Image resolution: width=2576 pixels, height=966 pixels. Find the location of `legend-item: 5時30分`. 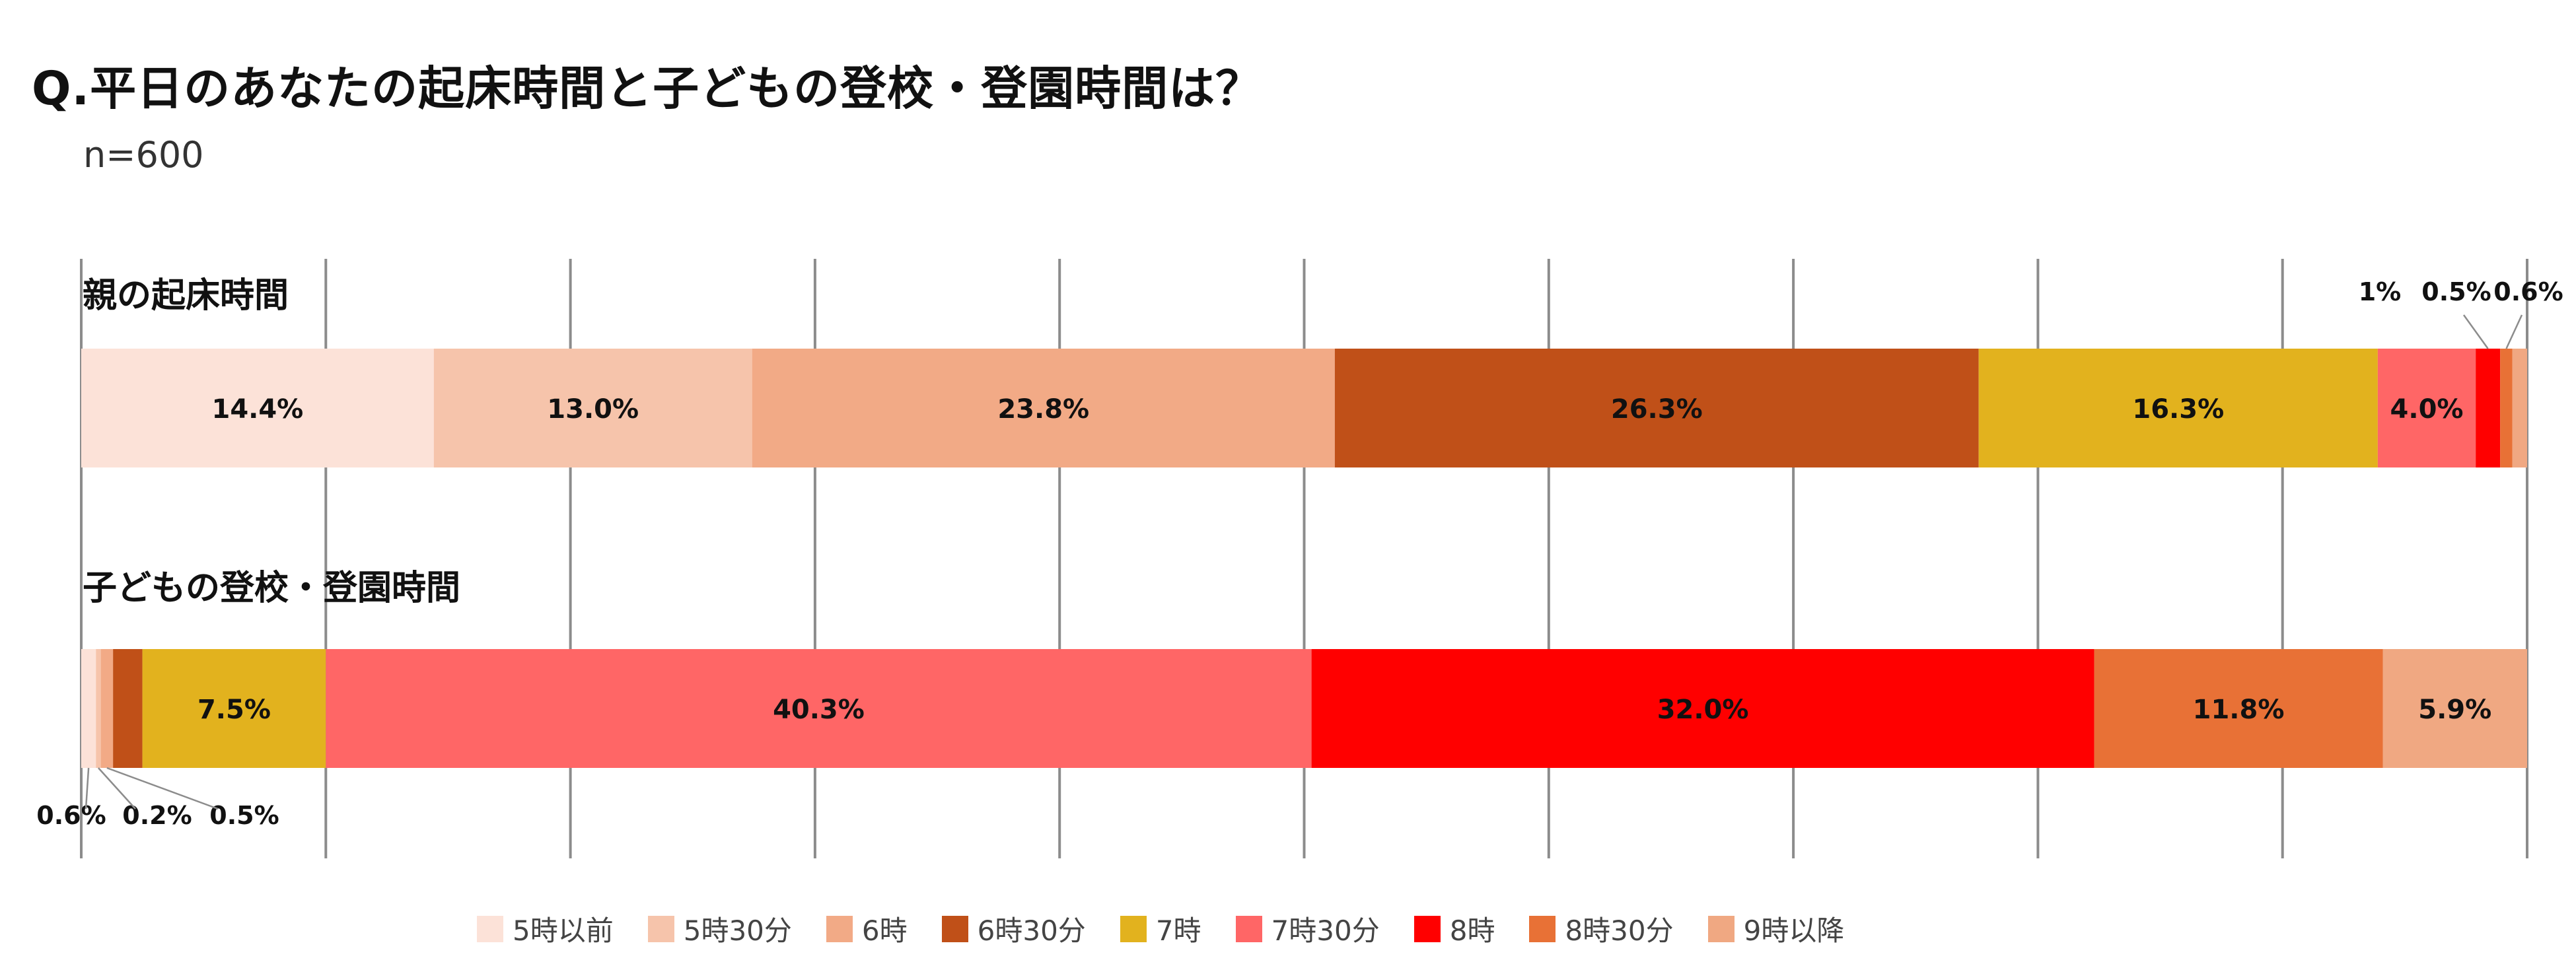

legend-item: 5時30分 is located at coordinates (719, 929).